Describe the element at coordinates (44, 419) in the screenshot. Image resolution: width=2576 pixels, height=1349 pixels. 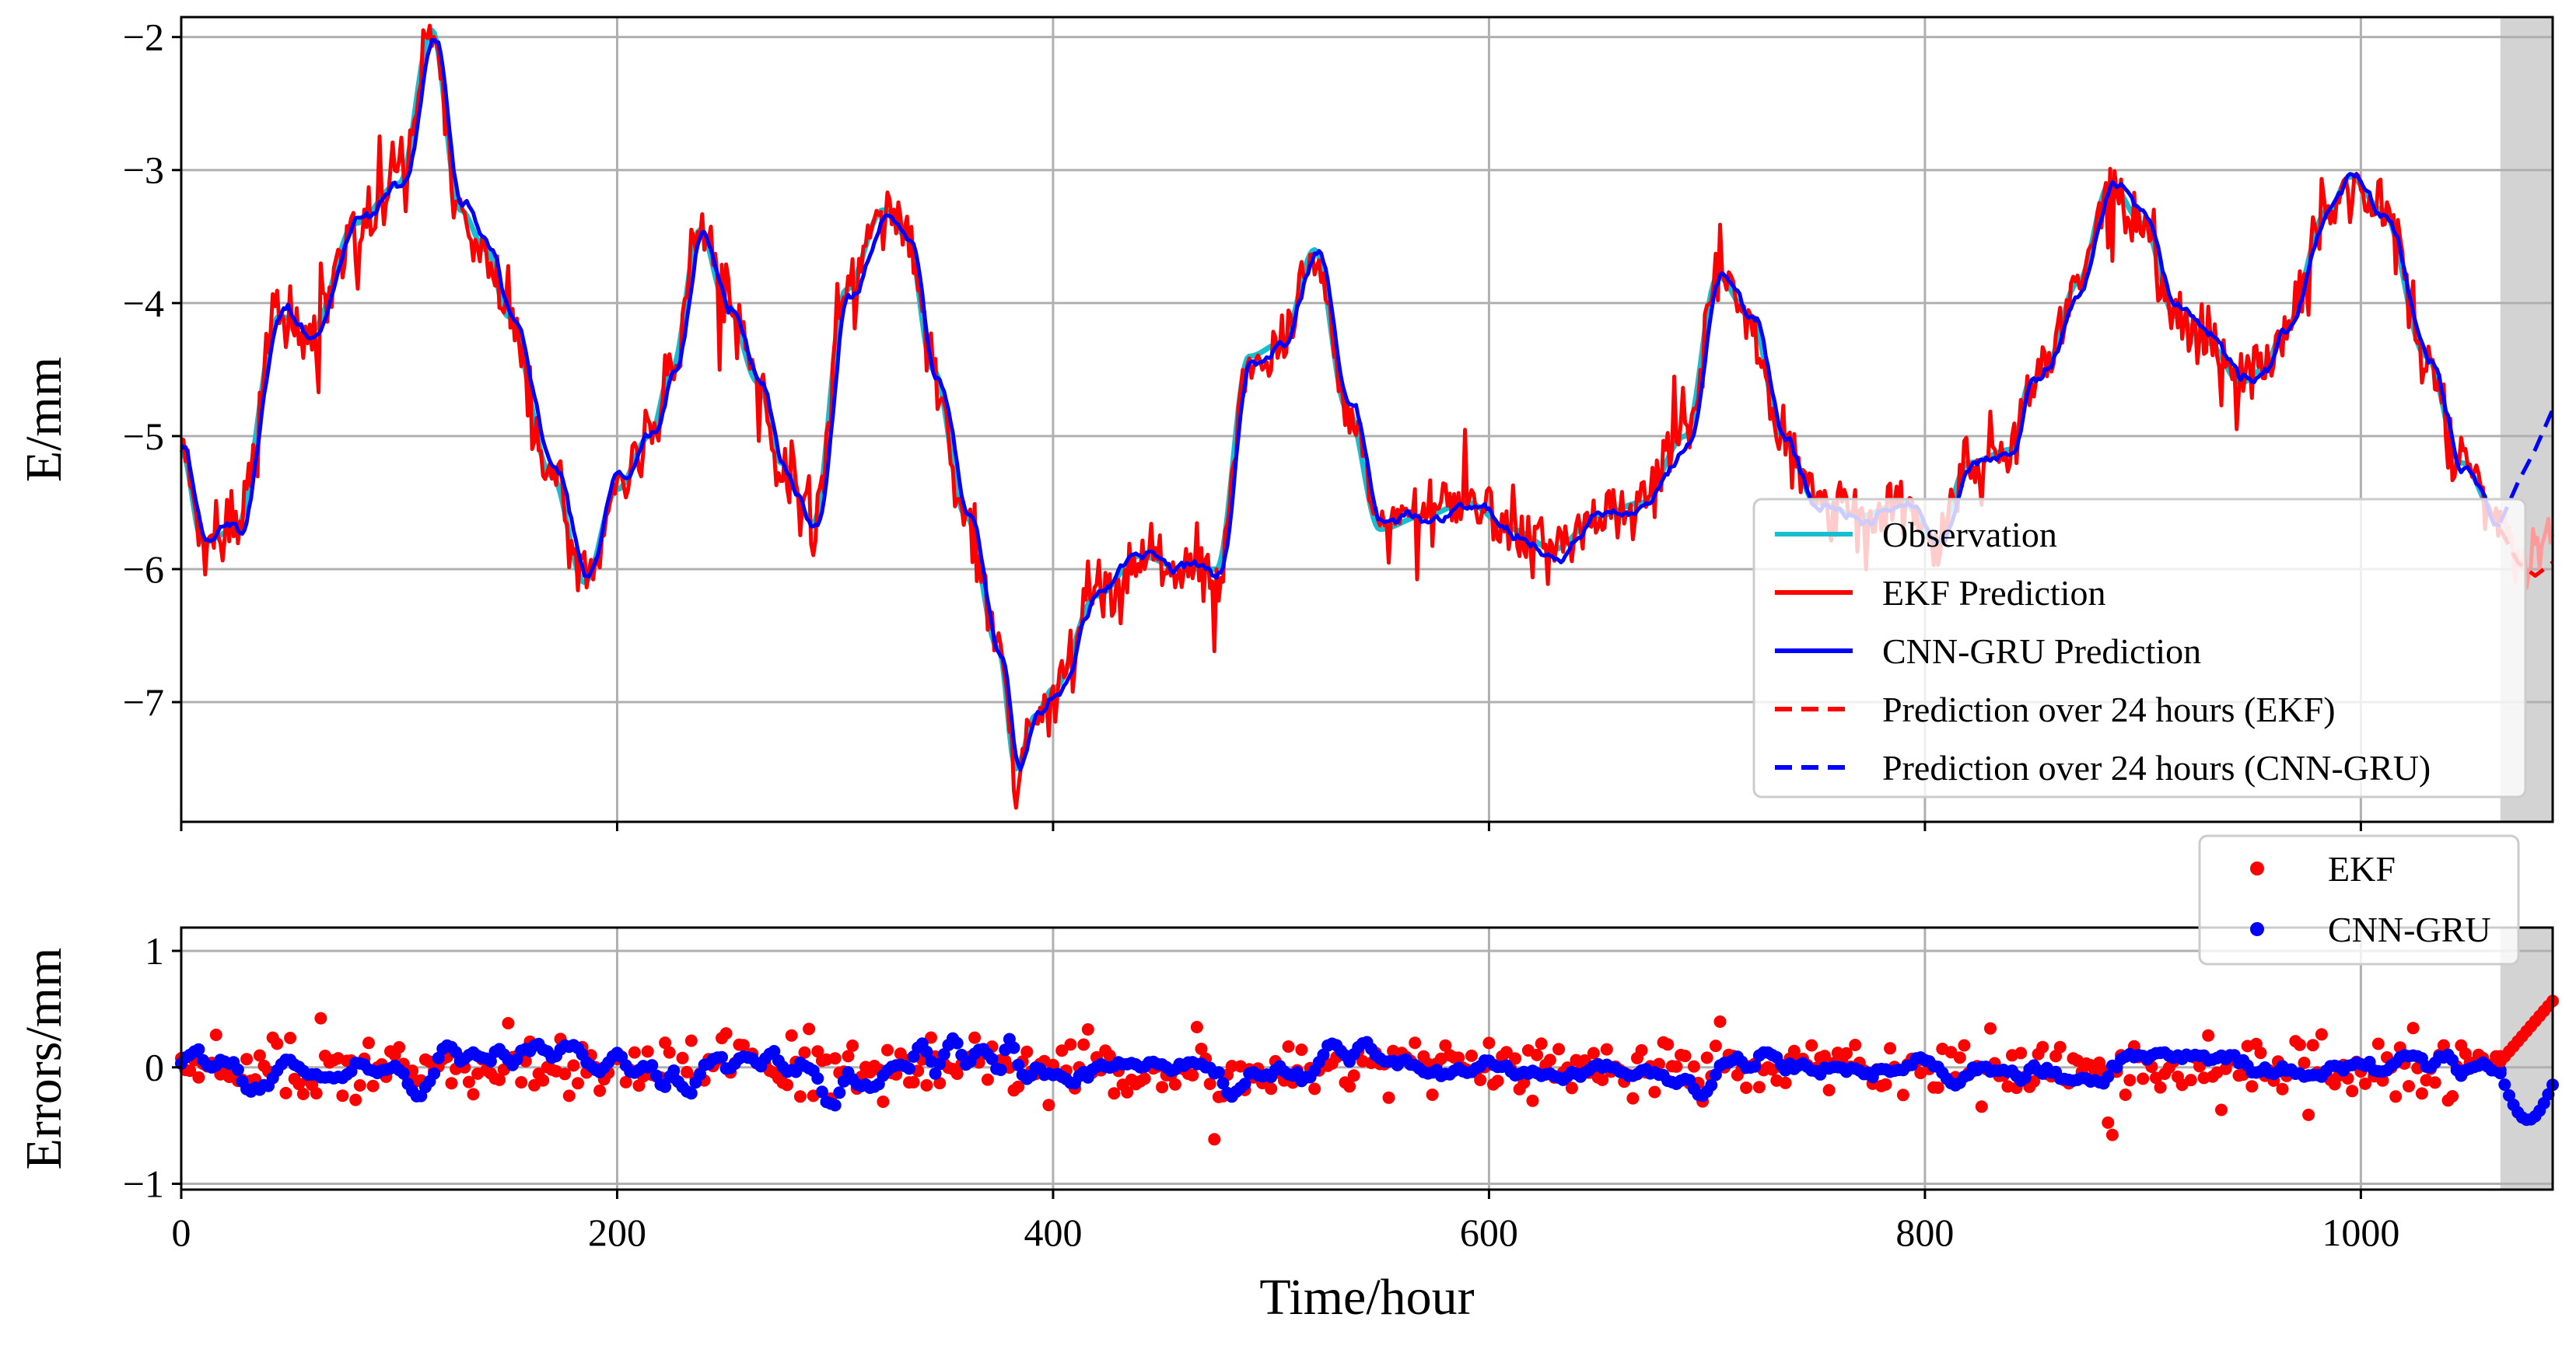
I see `top-y-axis-label: E/mm` at that location.